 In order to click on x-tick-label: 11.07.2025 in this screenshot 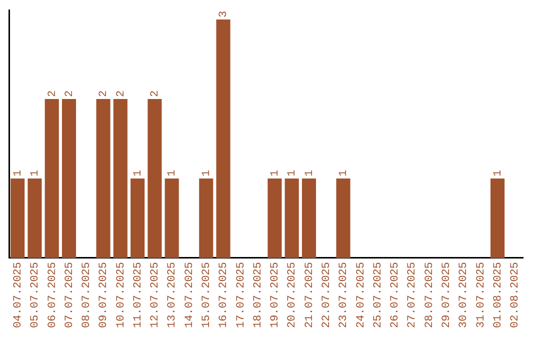, I will do `click(138, 295)`.